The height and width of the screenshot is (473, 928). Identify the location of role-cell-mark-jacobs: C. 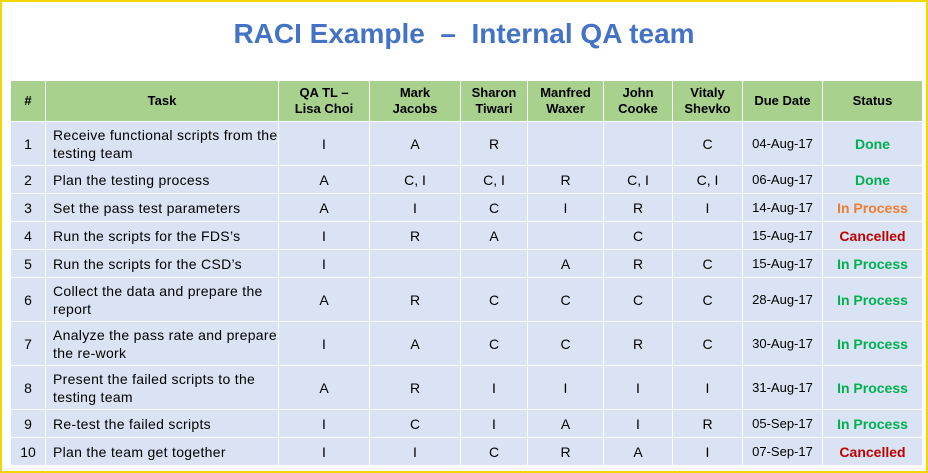
(415, 423).